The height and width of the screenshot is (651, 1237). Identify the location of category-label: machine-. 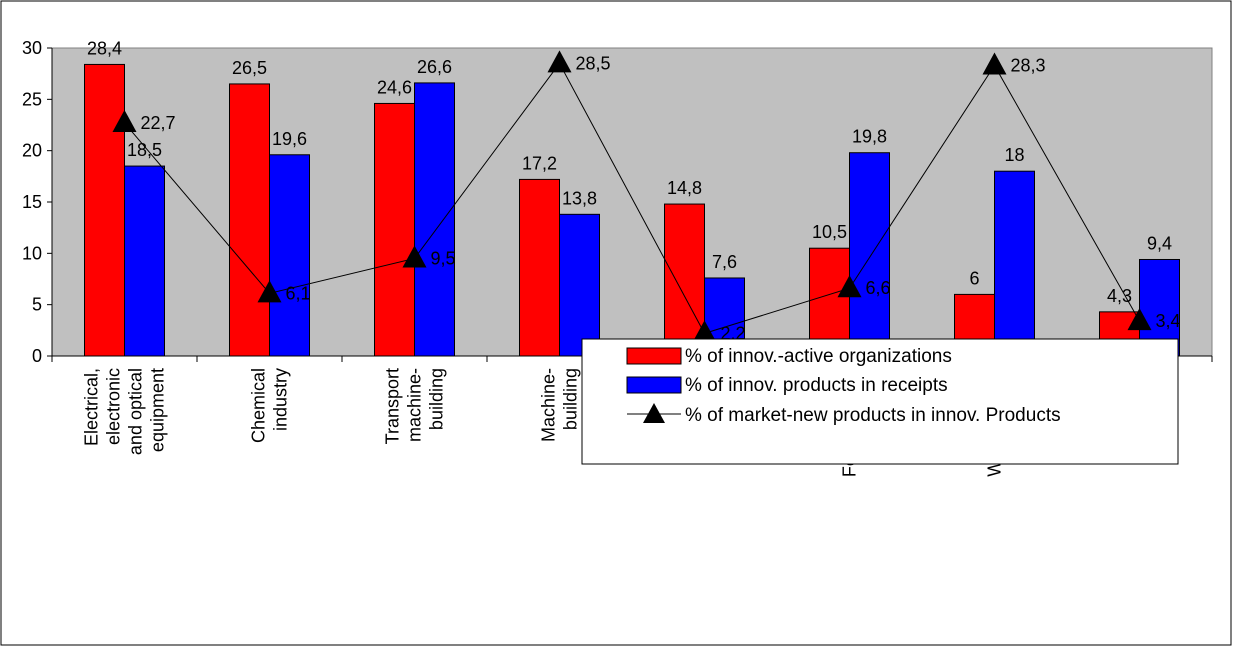
(415, 405).